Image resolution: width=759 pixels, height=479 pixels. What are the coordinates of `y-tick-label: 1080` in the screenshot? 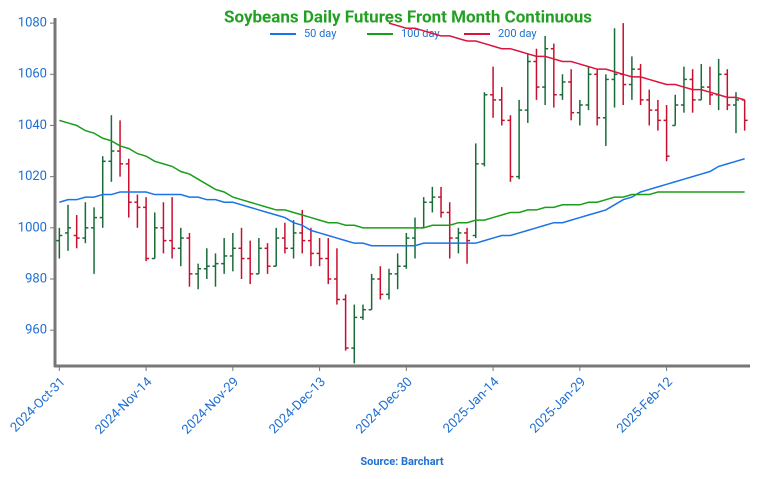 It's located at (32, 23).